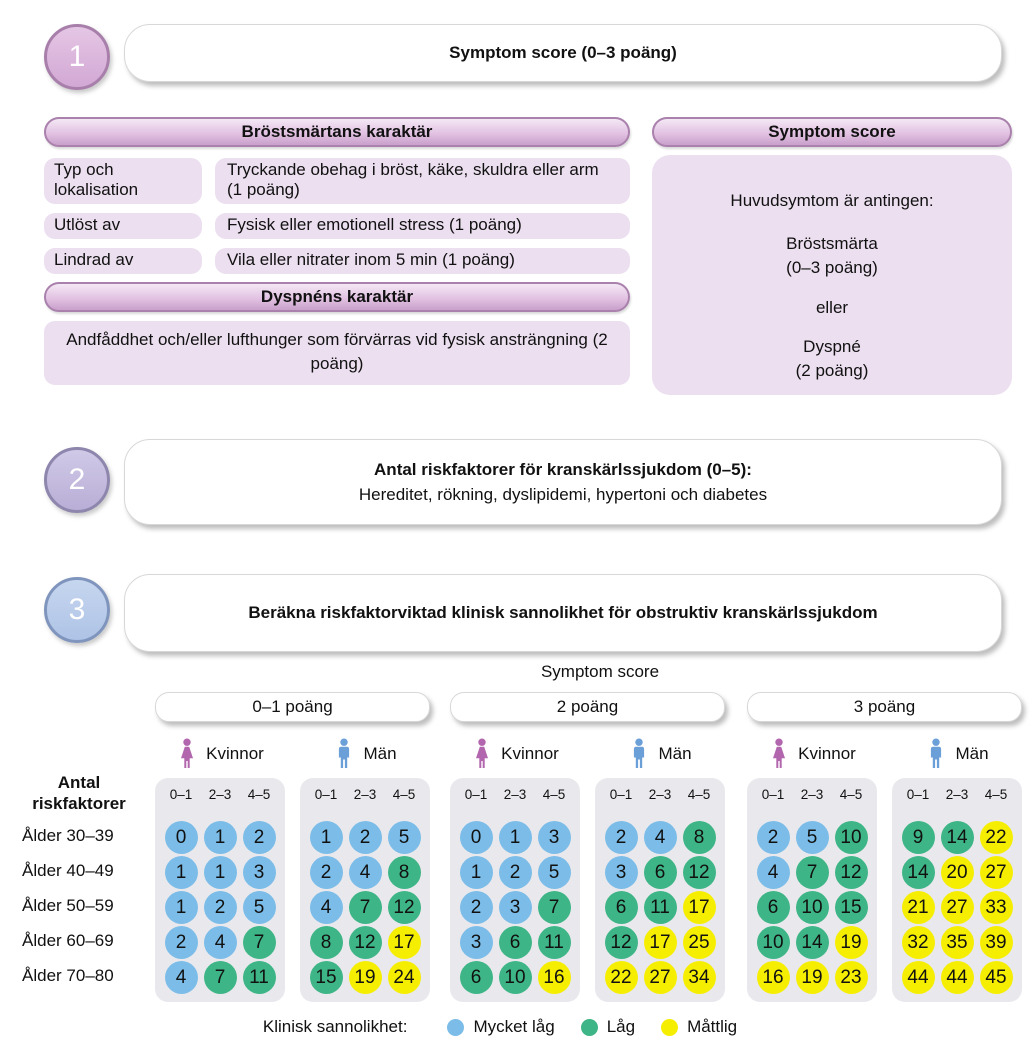 This screenshot has width=1036, height=1058. Describe the element at coordinates (996, 837) in the screenshot. I see `probability-cell: 22` at that location.